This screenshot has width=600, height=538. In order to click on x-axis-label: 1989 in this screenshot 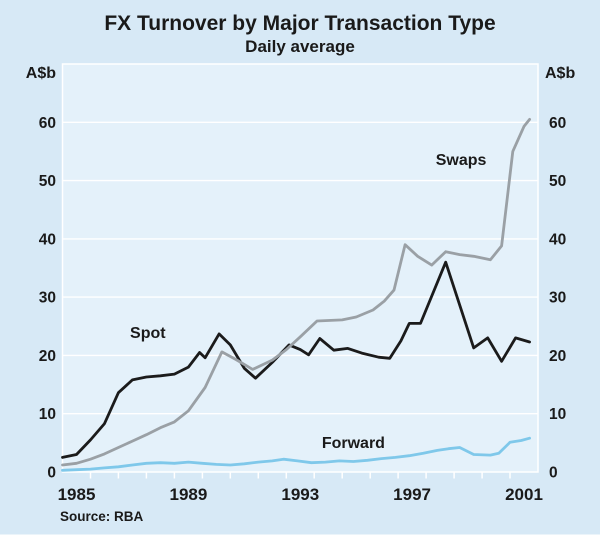, I will do `click(188, 494)`.